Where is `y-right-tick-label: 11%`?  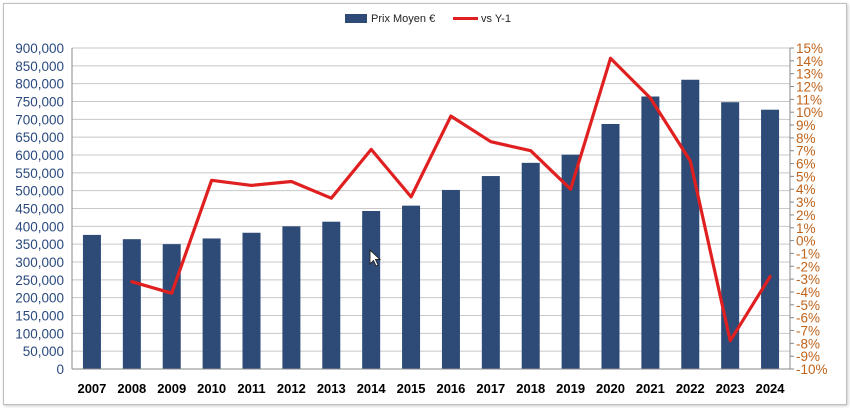
y-right-tick-label: 11% is located at coordinates (809, 99).